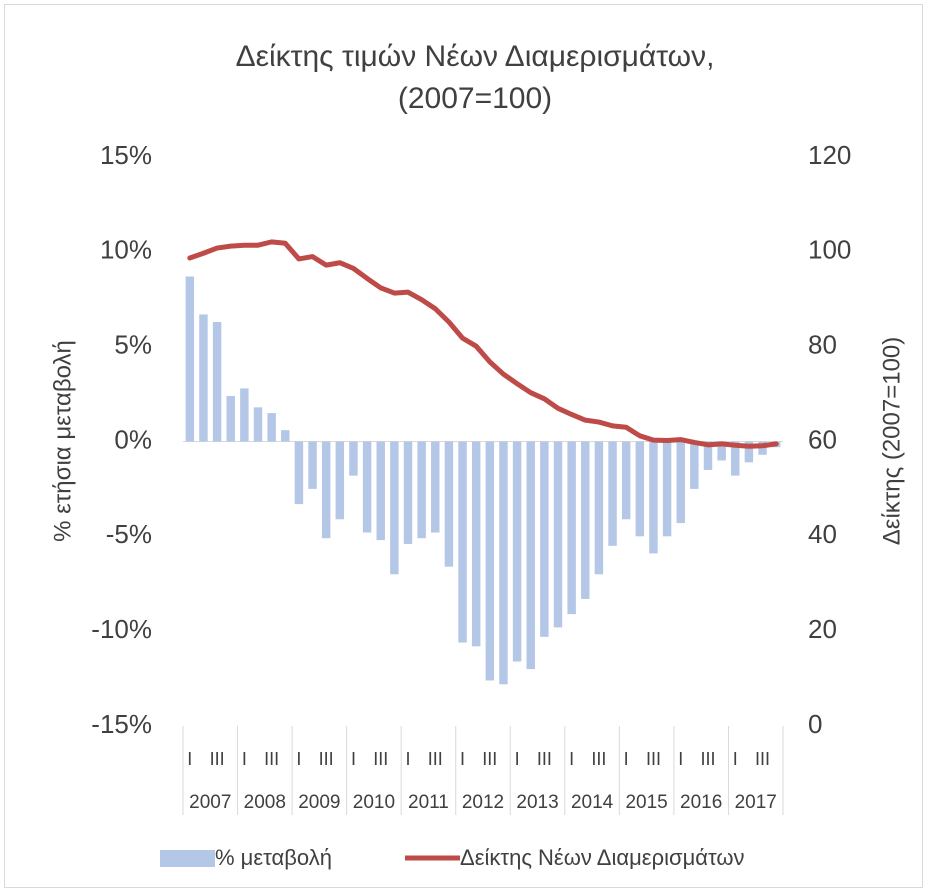 The height and width of the screenshot is (893, 928). Describe the element at coordinates (428, 802) in the screenshot. I see `year-label: 2011` at that location.